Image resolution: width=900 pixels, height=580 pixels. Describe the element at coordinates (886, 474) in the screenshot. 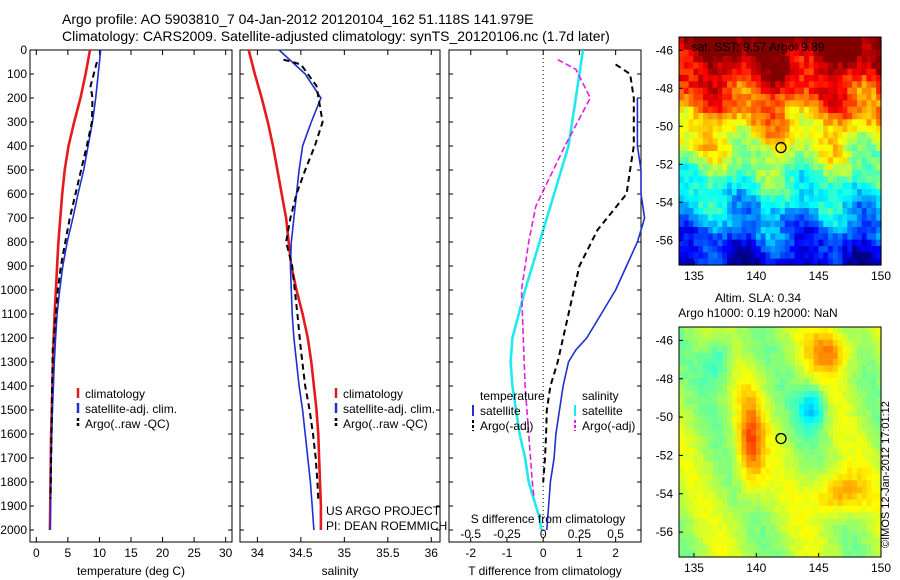

I see `imos-credit: ©IMOS 12-Jan-2012 17:01:12` at that location.